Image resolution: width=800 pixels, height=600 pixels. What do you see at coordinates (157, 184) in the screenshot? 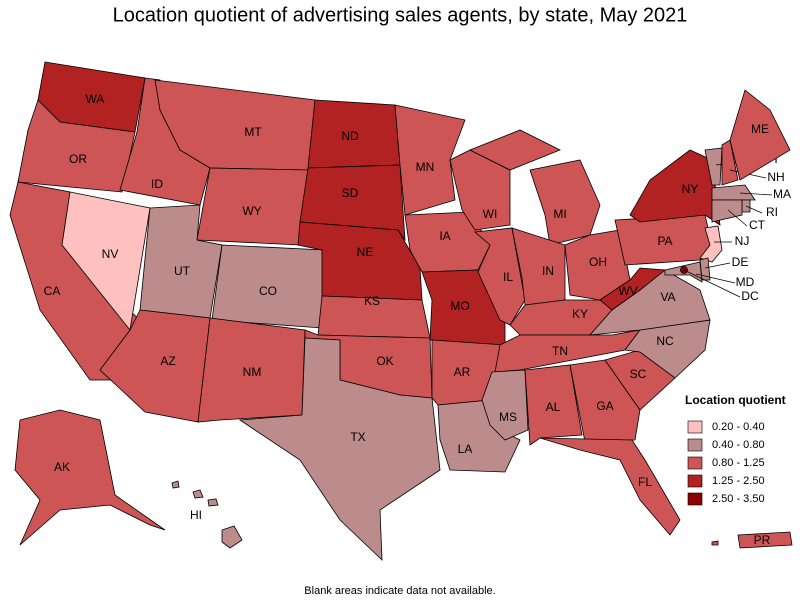
I see `state-label: ID` at bounding box center [157, 184].